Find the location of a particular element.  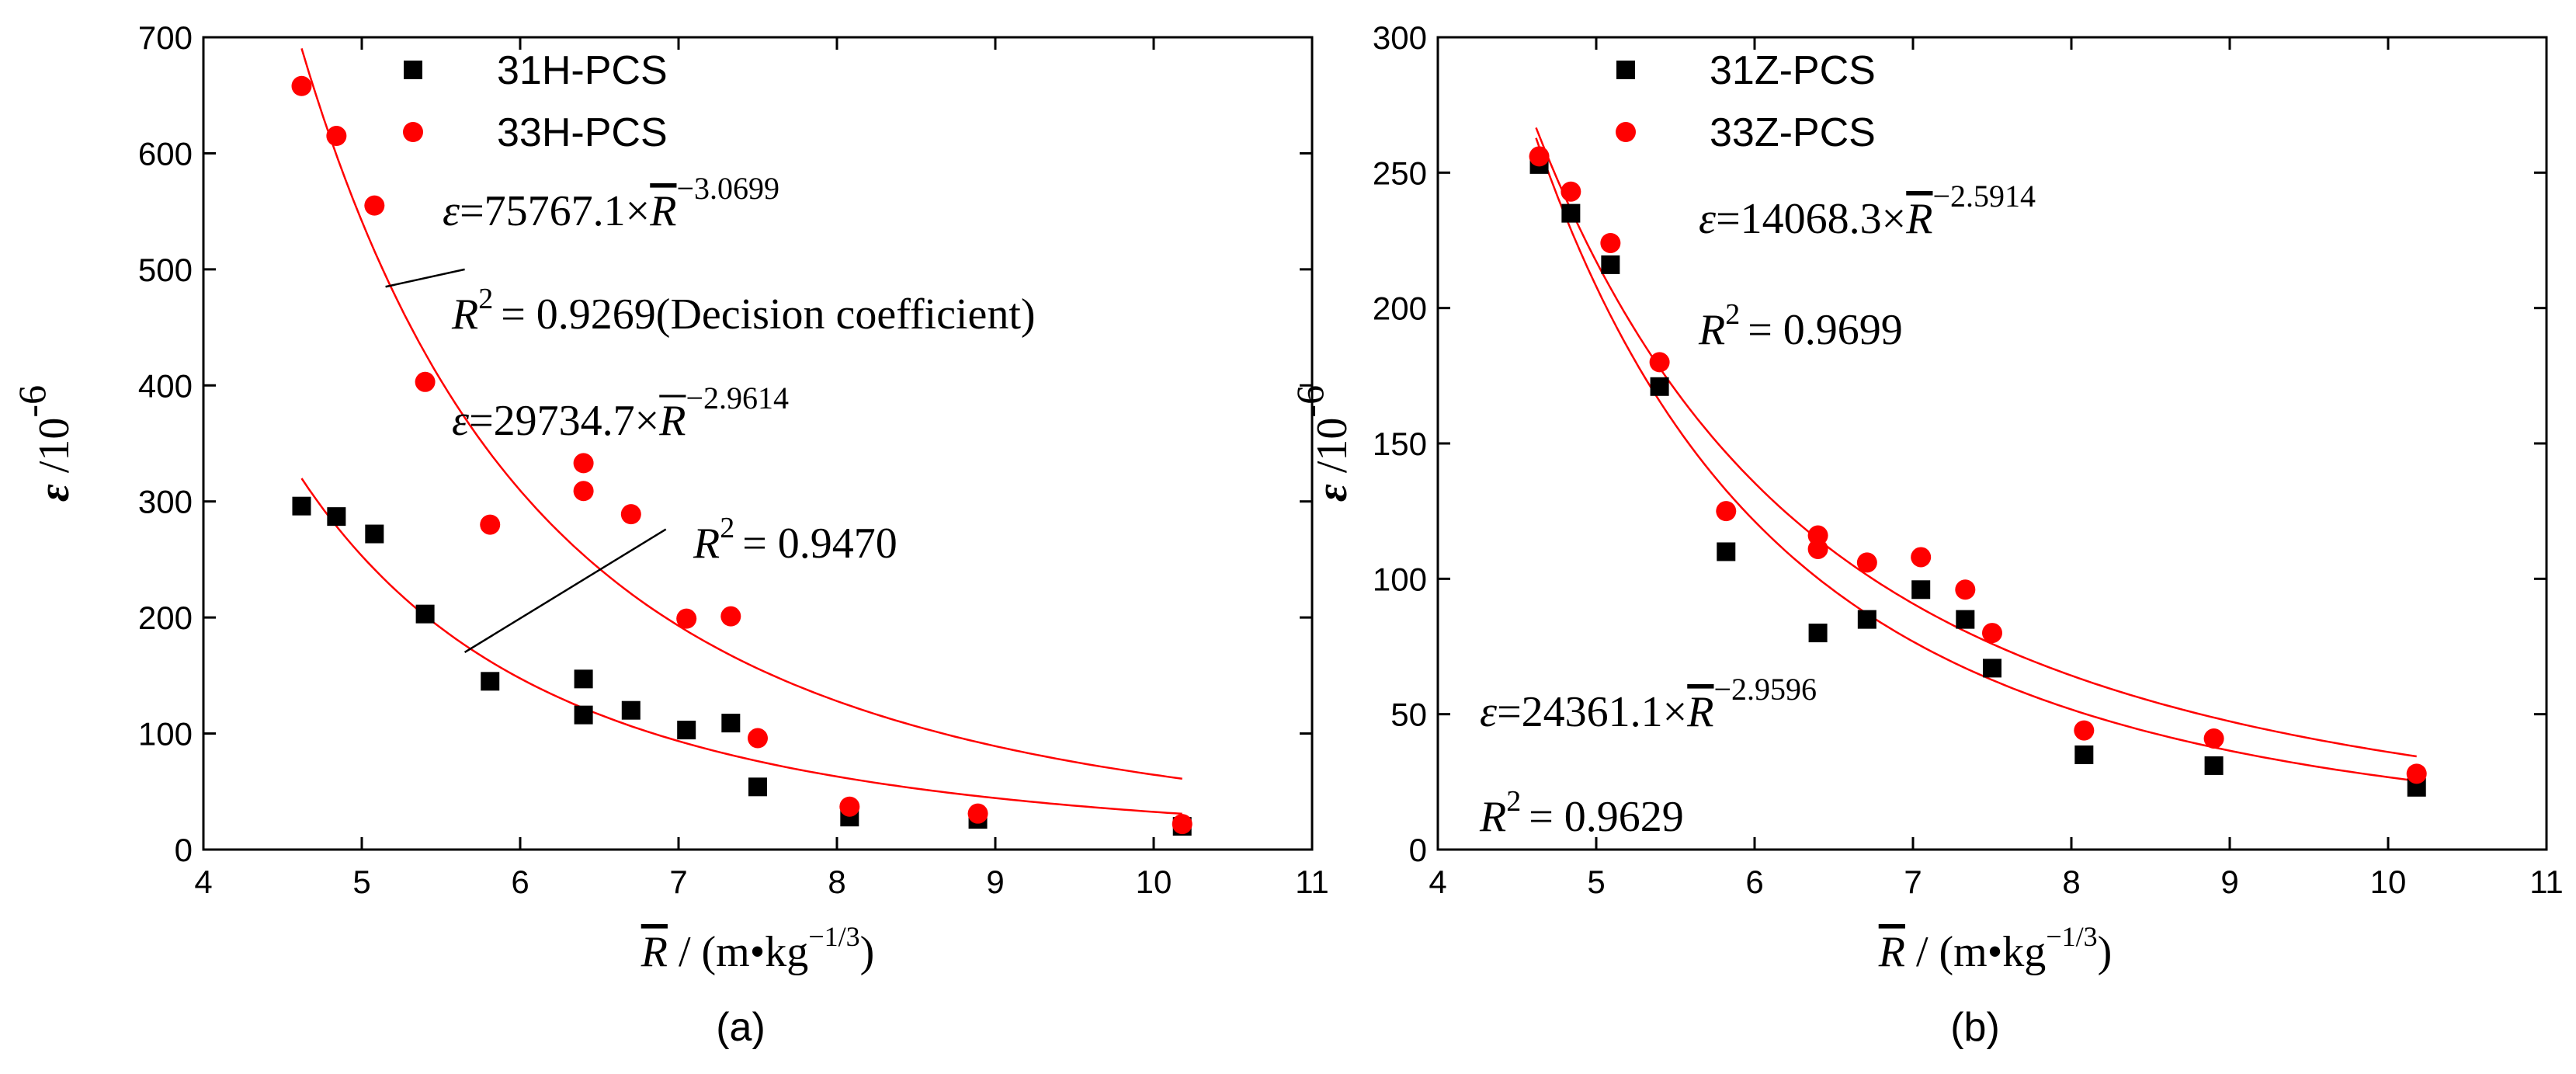

y-tick-label: 100 is located at coordinates (165, 734).